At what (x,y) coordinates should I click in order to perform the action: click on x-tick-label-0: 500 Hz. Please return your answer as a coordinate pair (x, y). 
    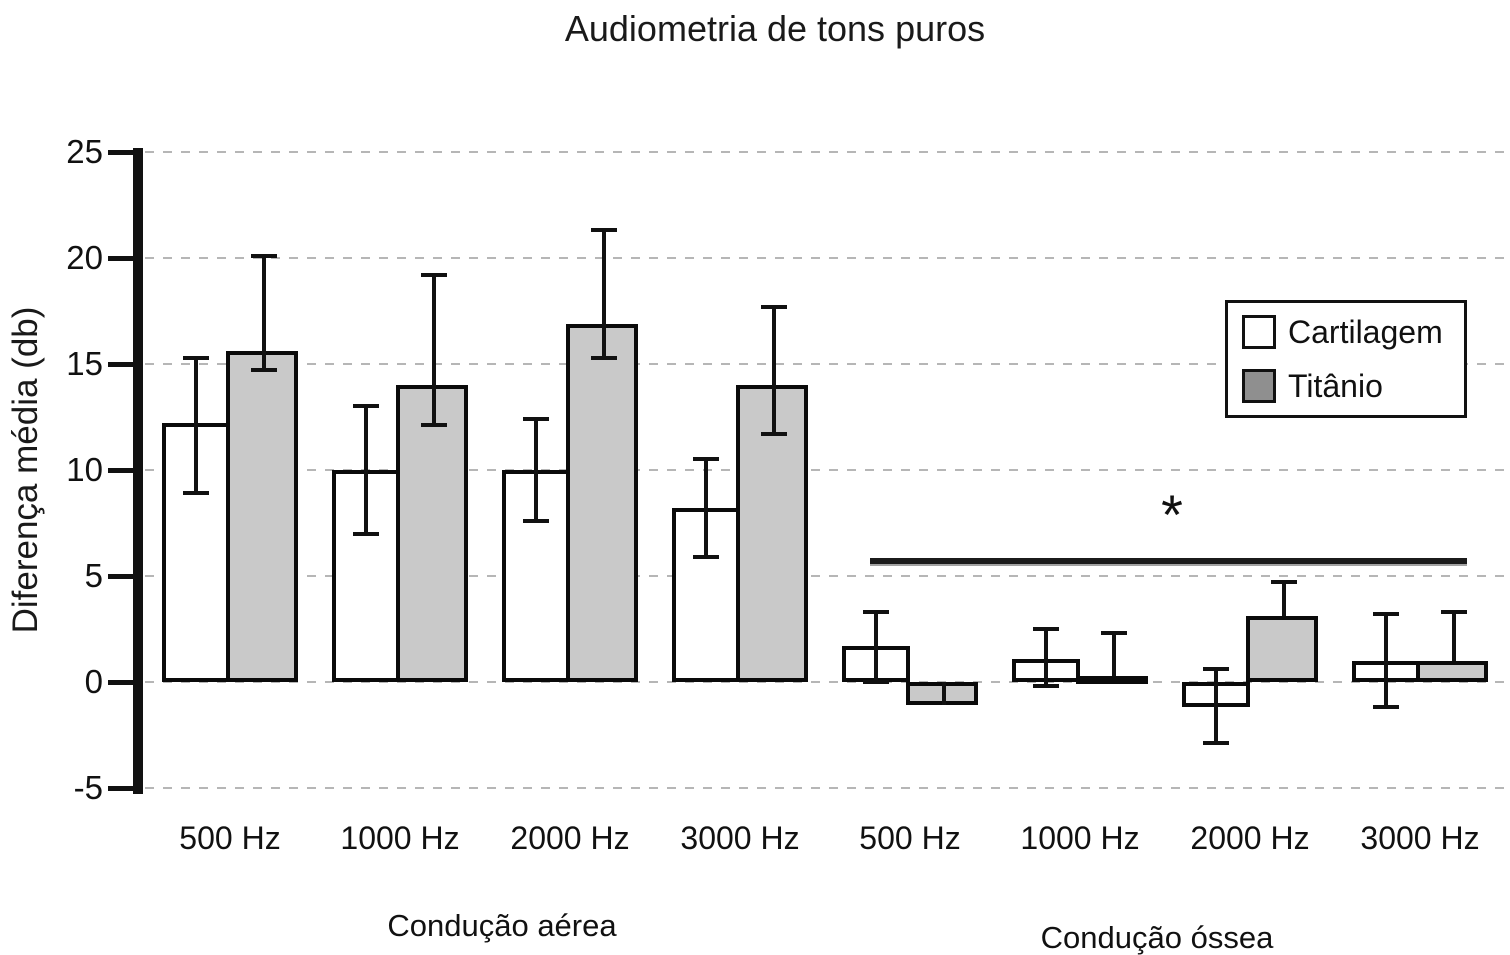
    Looking at the image, I should click on (230, 838).